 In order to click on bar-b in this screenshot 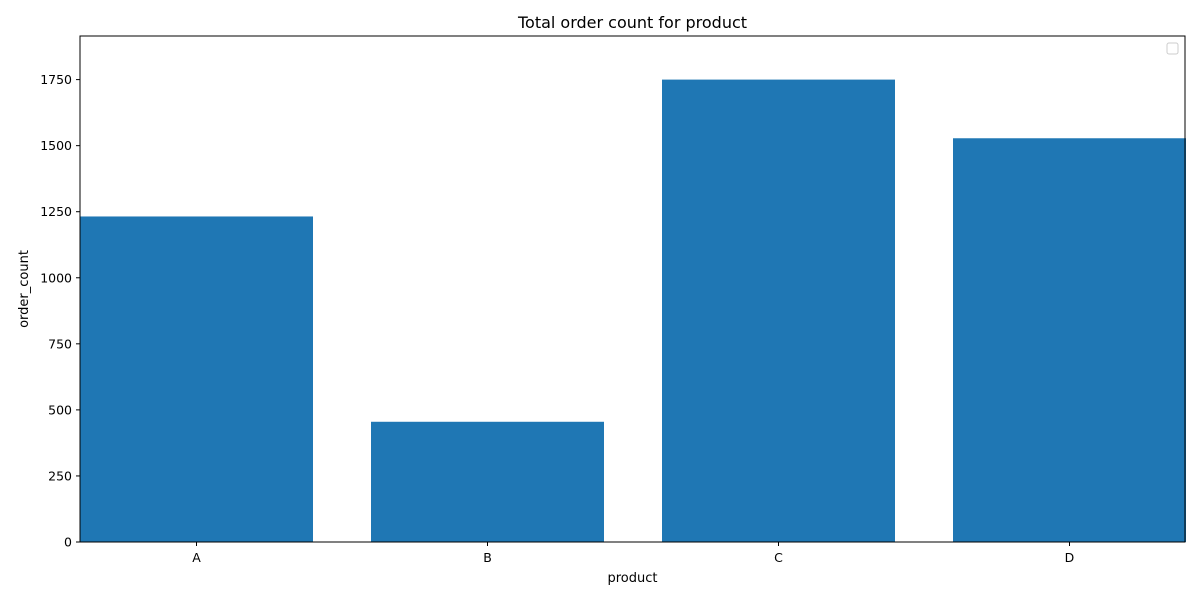, I will do `click(487, 481)`.